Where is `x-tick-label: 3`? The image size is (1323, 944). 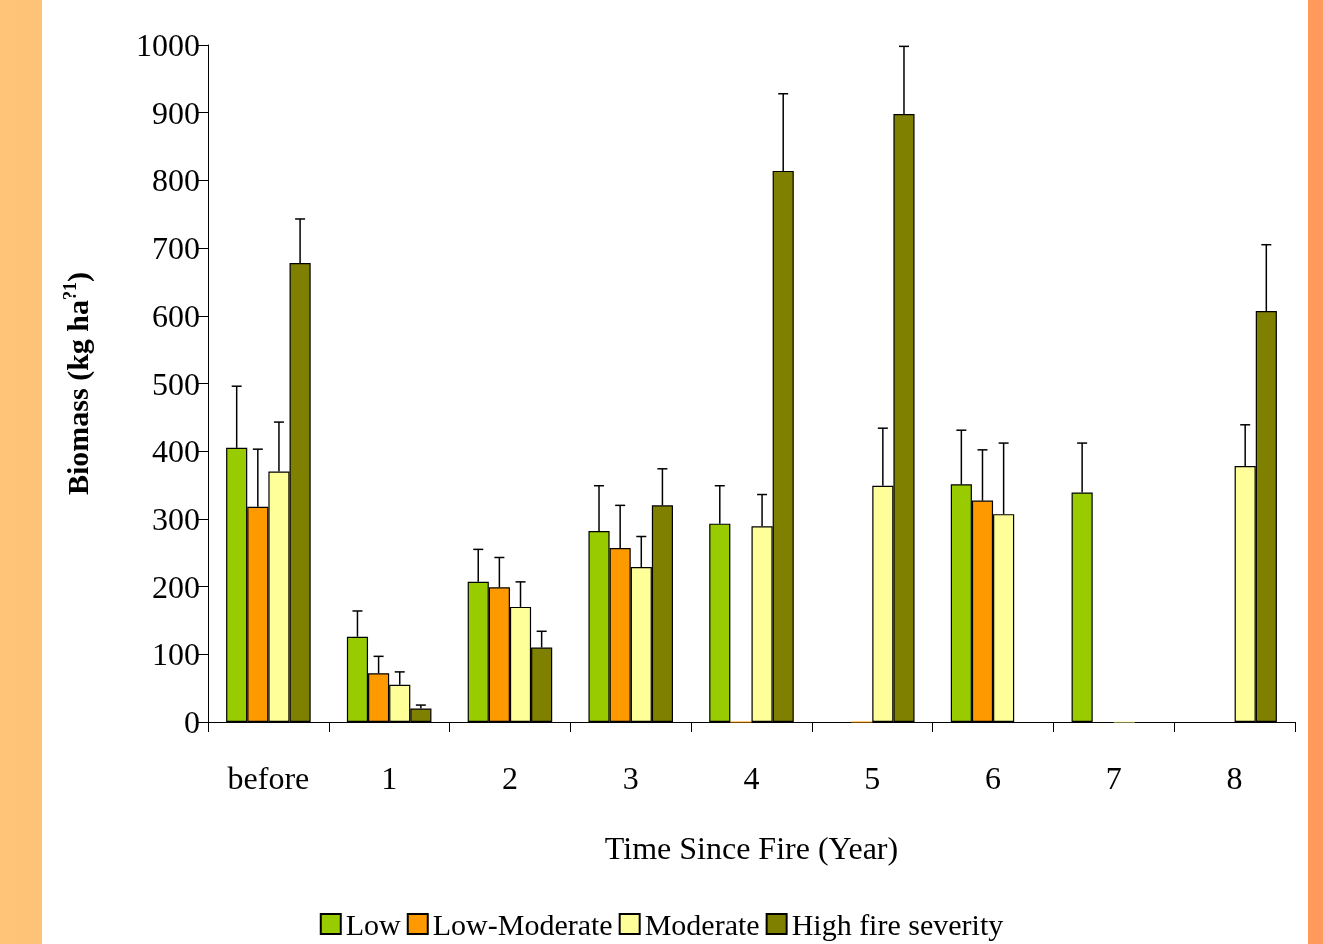 x-tick-label: 3 is located at coordinates (630, 778).